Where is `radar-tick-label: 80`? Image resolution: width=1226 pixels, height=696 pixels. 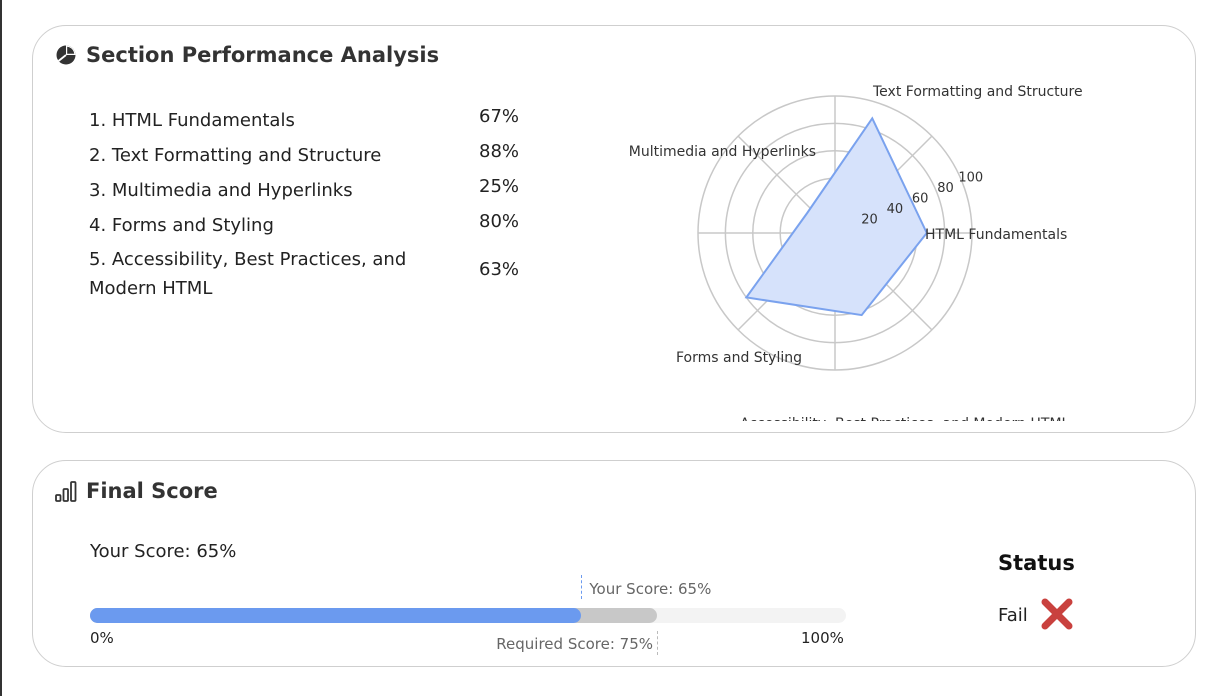 radar-tick-label: 80 is located at coordinates (945, 188).